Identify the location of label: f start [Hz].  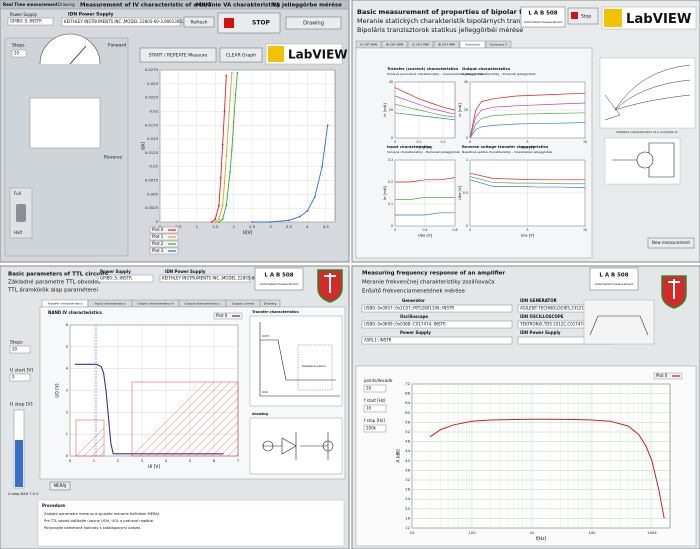
(375, 400).